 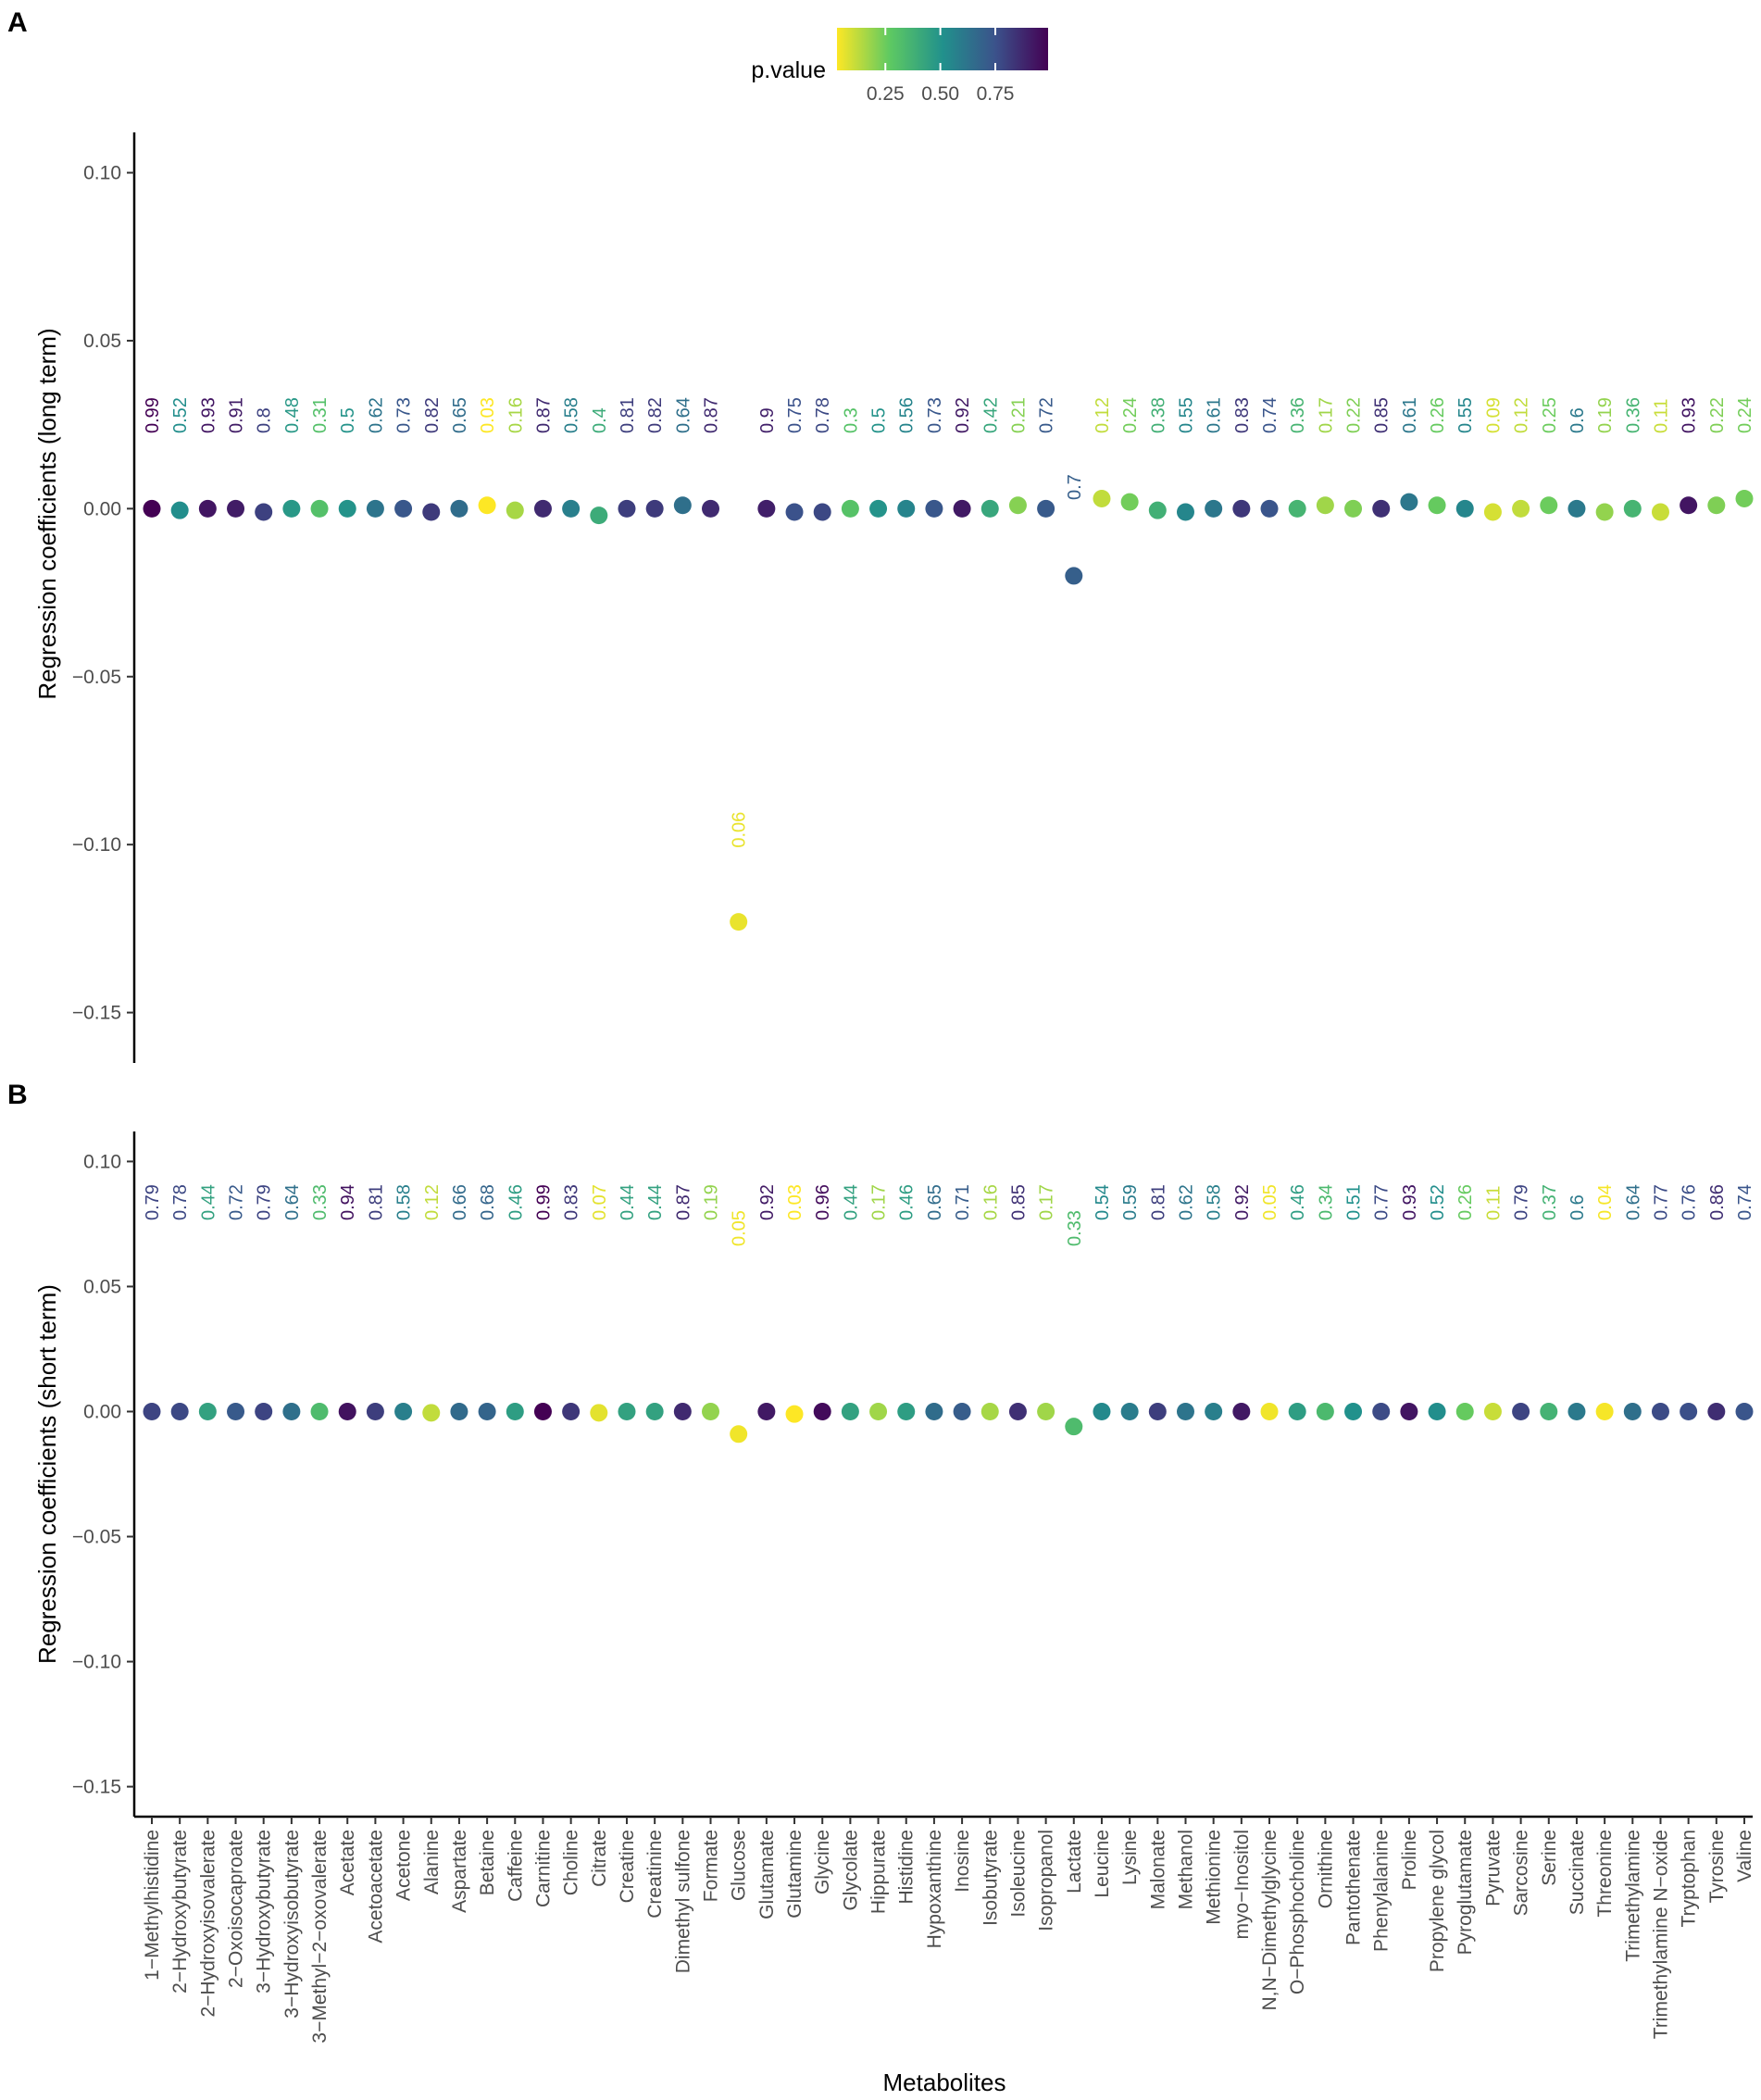 I want to click on x-tick-label: Valine, so click(x=1744, y=1856).